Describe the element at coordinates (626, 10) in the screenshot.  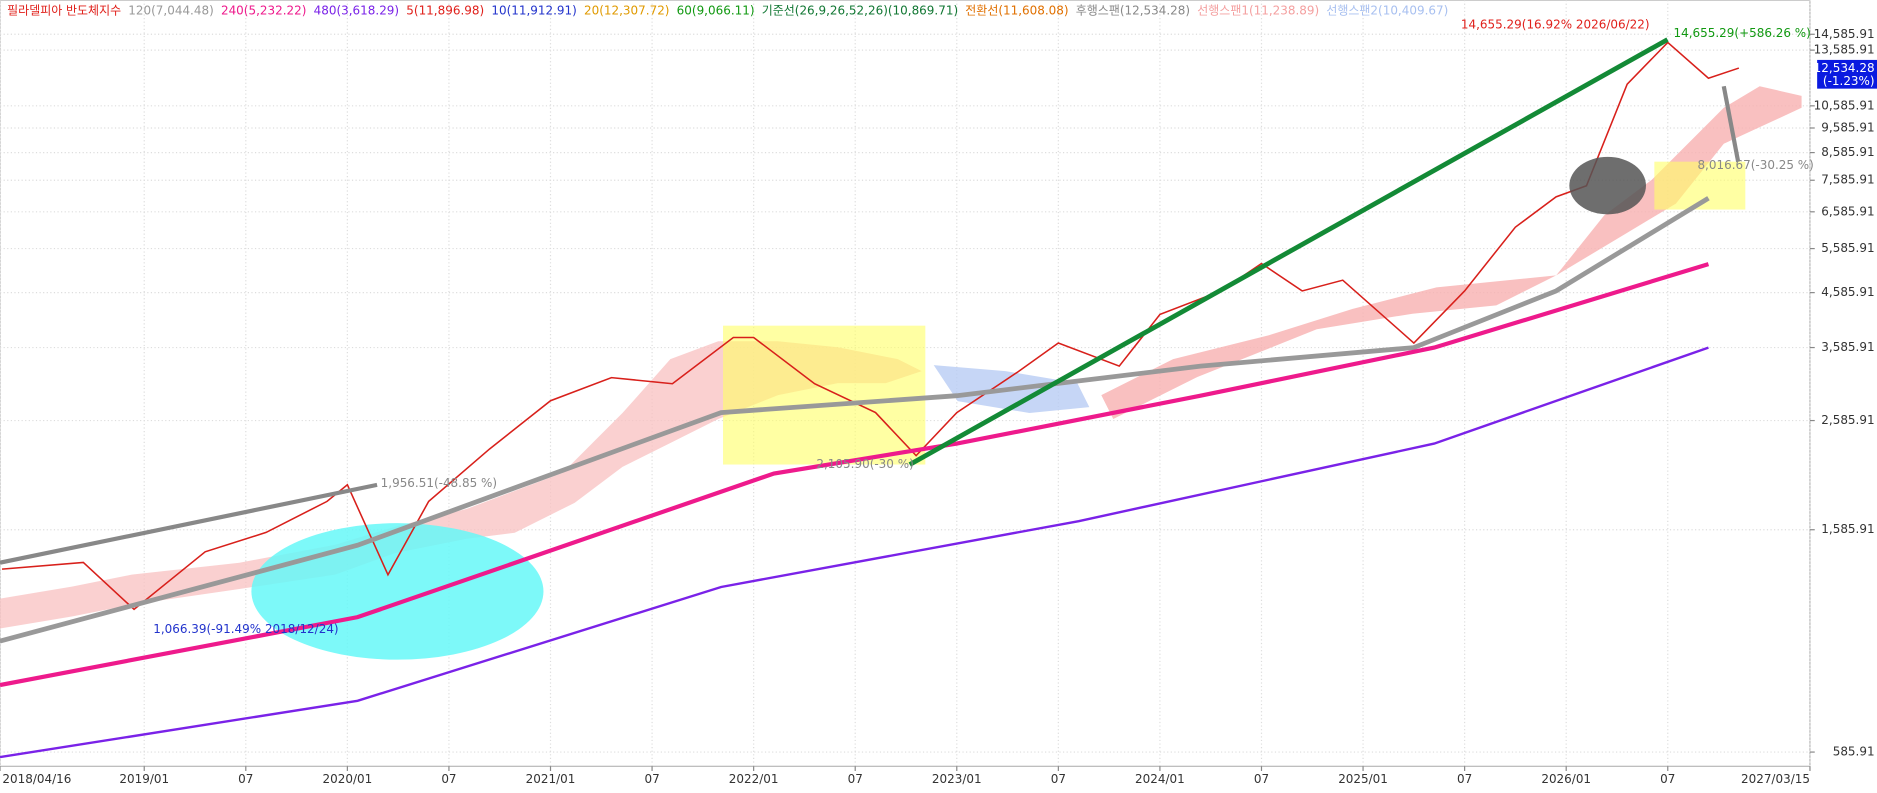
I see `legend-entry: 20(12,307.72)` at that location.